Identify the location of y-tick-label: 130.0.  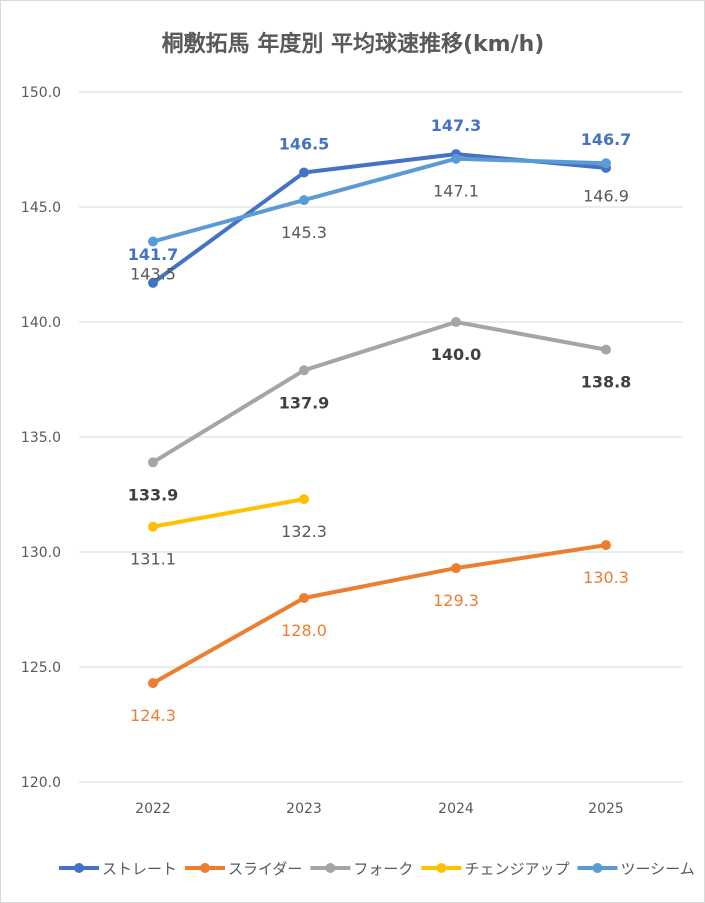
(41, 553).